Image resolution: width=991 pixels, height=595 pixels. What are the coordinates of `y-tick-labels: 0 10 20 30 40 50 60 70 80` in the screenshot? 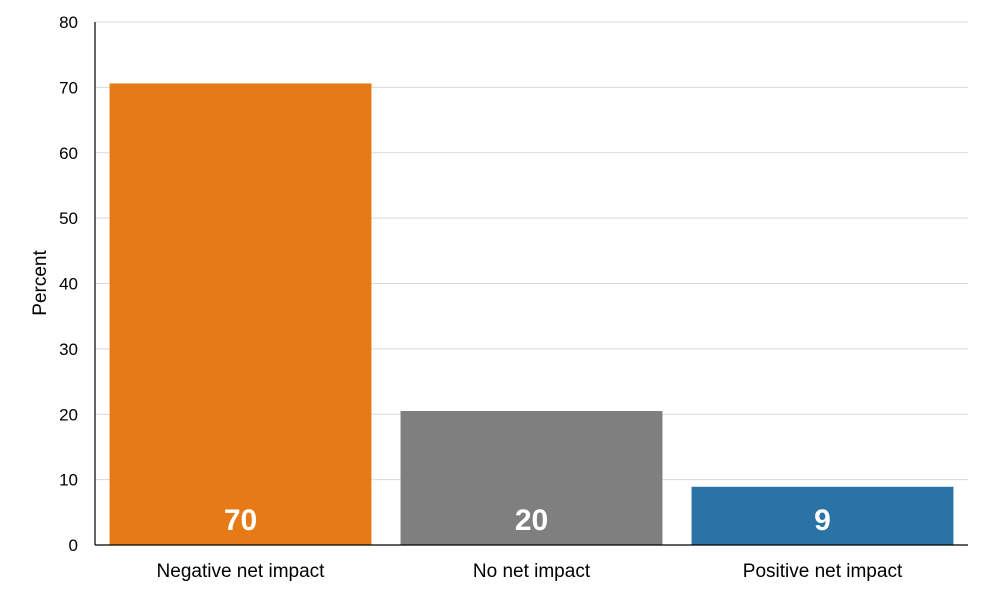 It's located at (68, 284).